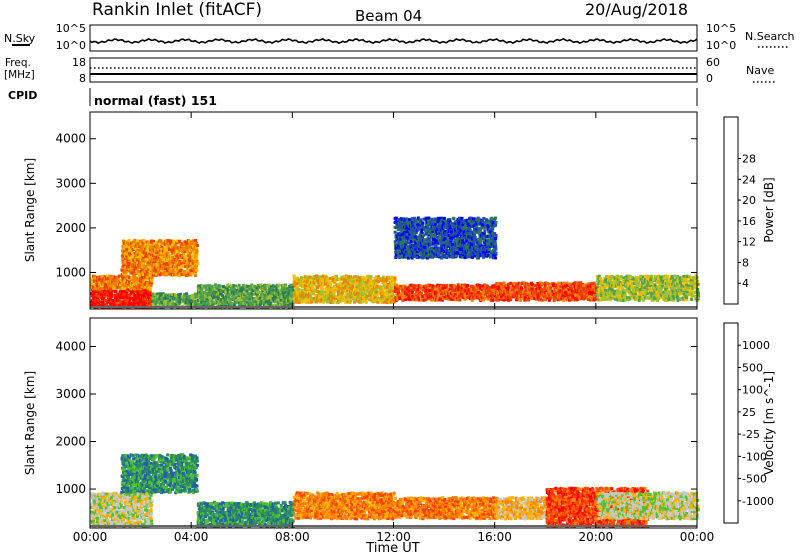 This screenshot has height=554, width=800. What do you see at coordinates (389, 70) in the screenshot?
I see `frequency-panel: Freq. [MHz] 18 8 60 0 Nave` at bounding box center [389, 70].